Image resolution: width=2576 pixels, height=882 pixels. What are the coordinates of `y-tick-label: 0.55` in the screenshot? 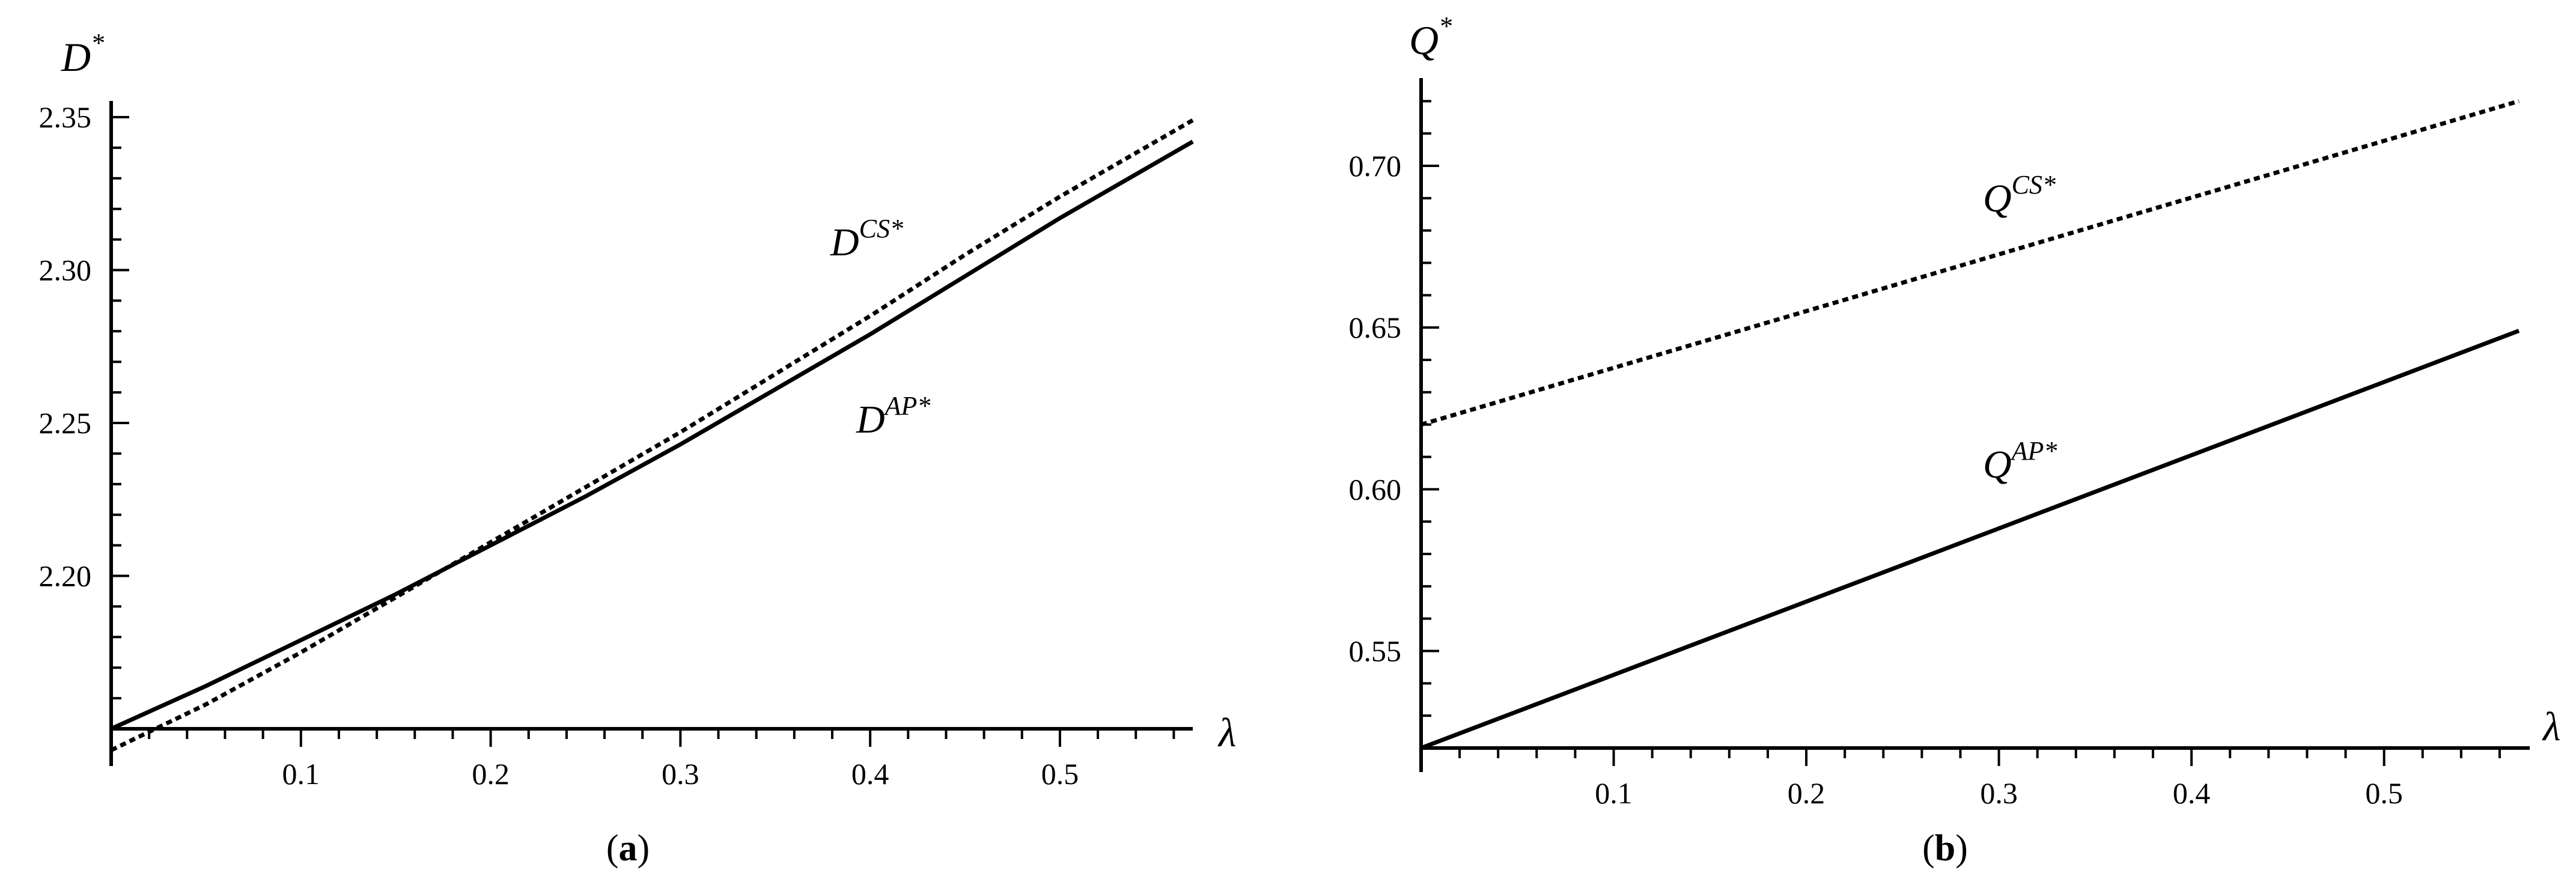 It's located at (1375, 651).